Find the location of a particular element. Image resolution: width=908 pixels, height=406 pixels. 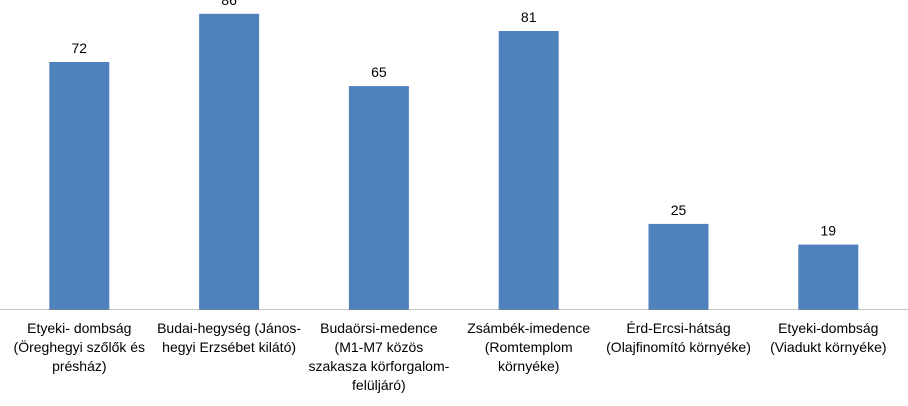

data-label: 81 is located at coordinates (529, 17).